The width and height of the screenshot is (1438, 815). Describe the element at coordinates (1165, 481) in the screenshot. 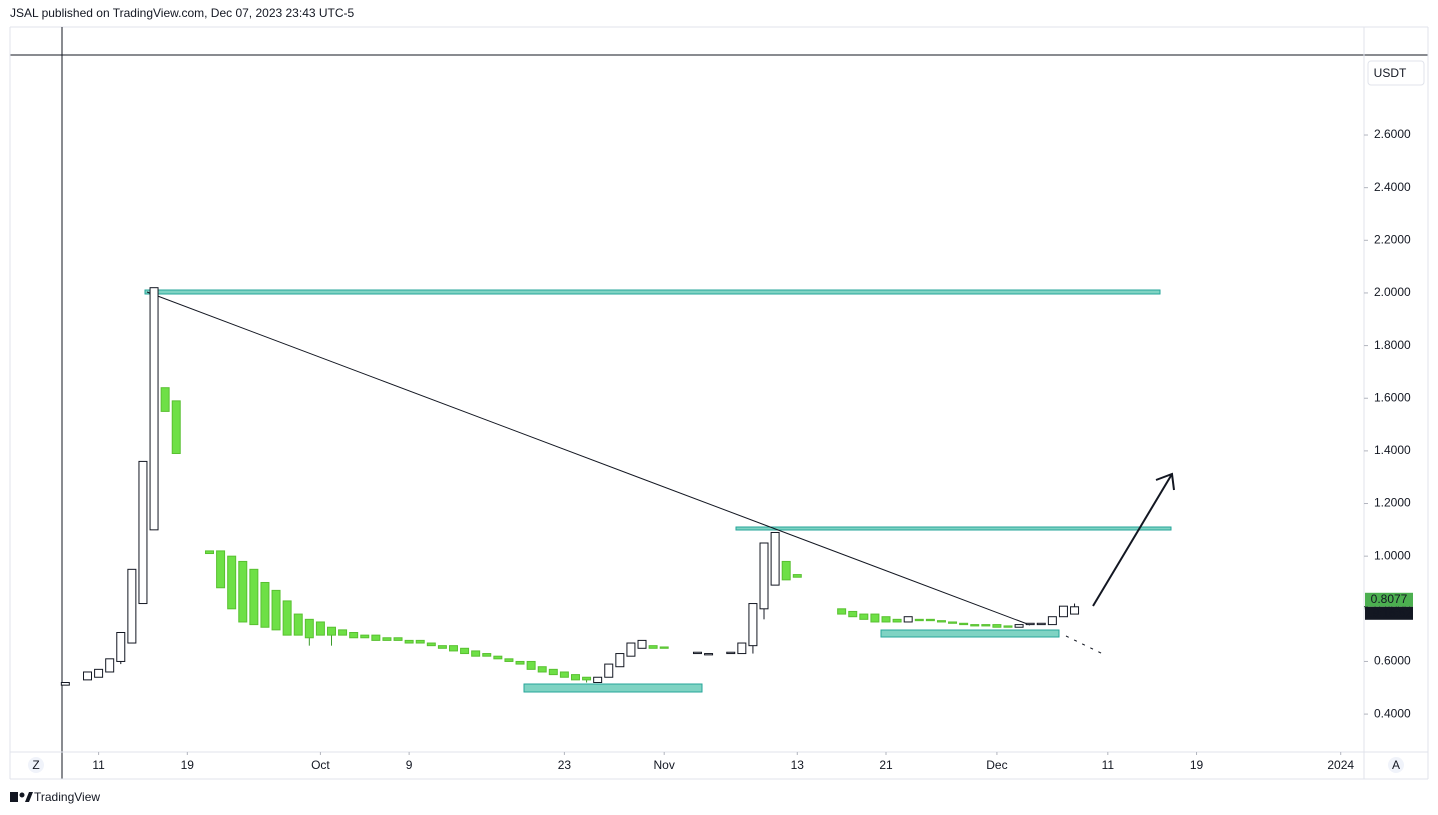

I see `arrow-head` at that location.